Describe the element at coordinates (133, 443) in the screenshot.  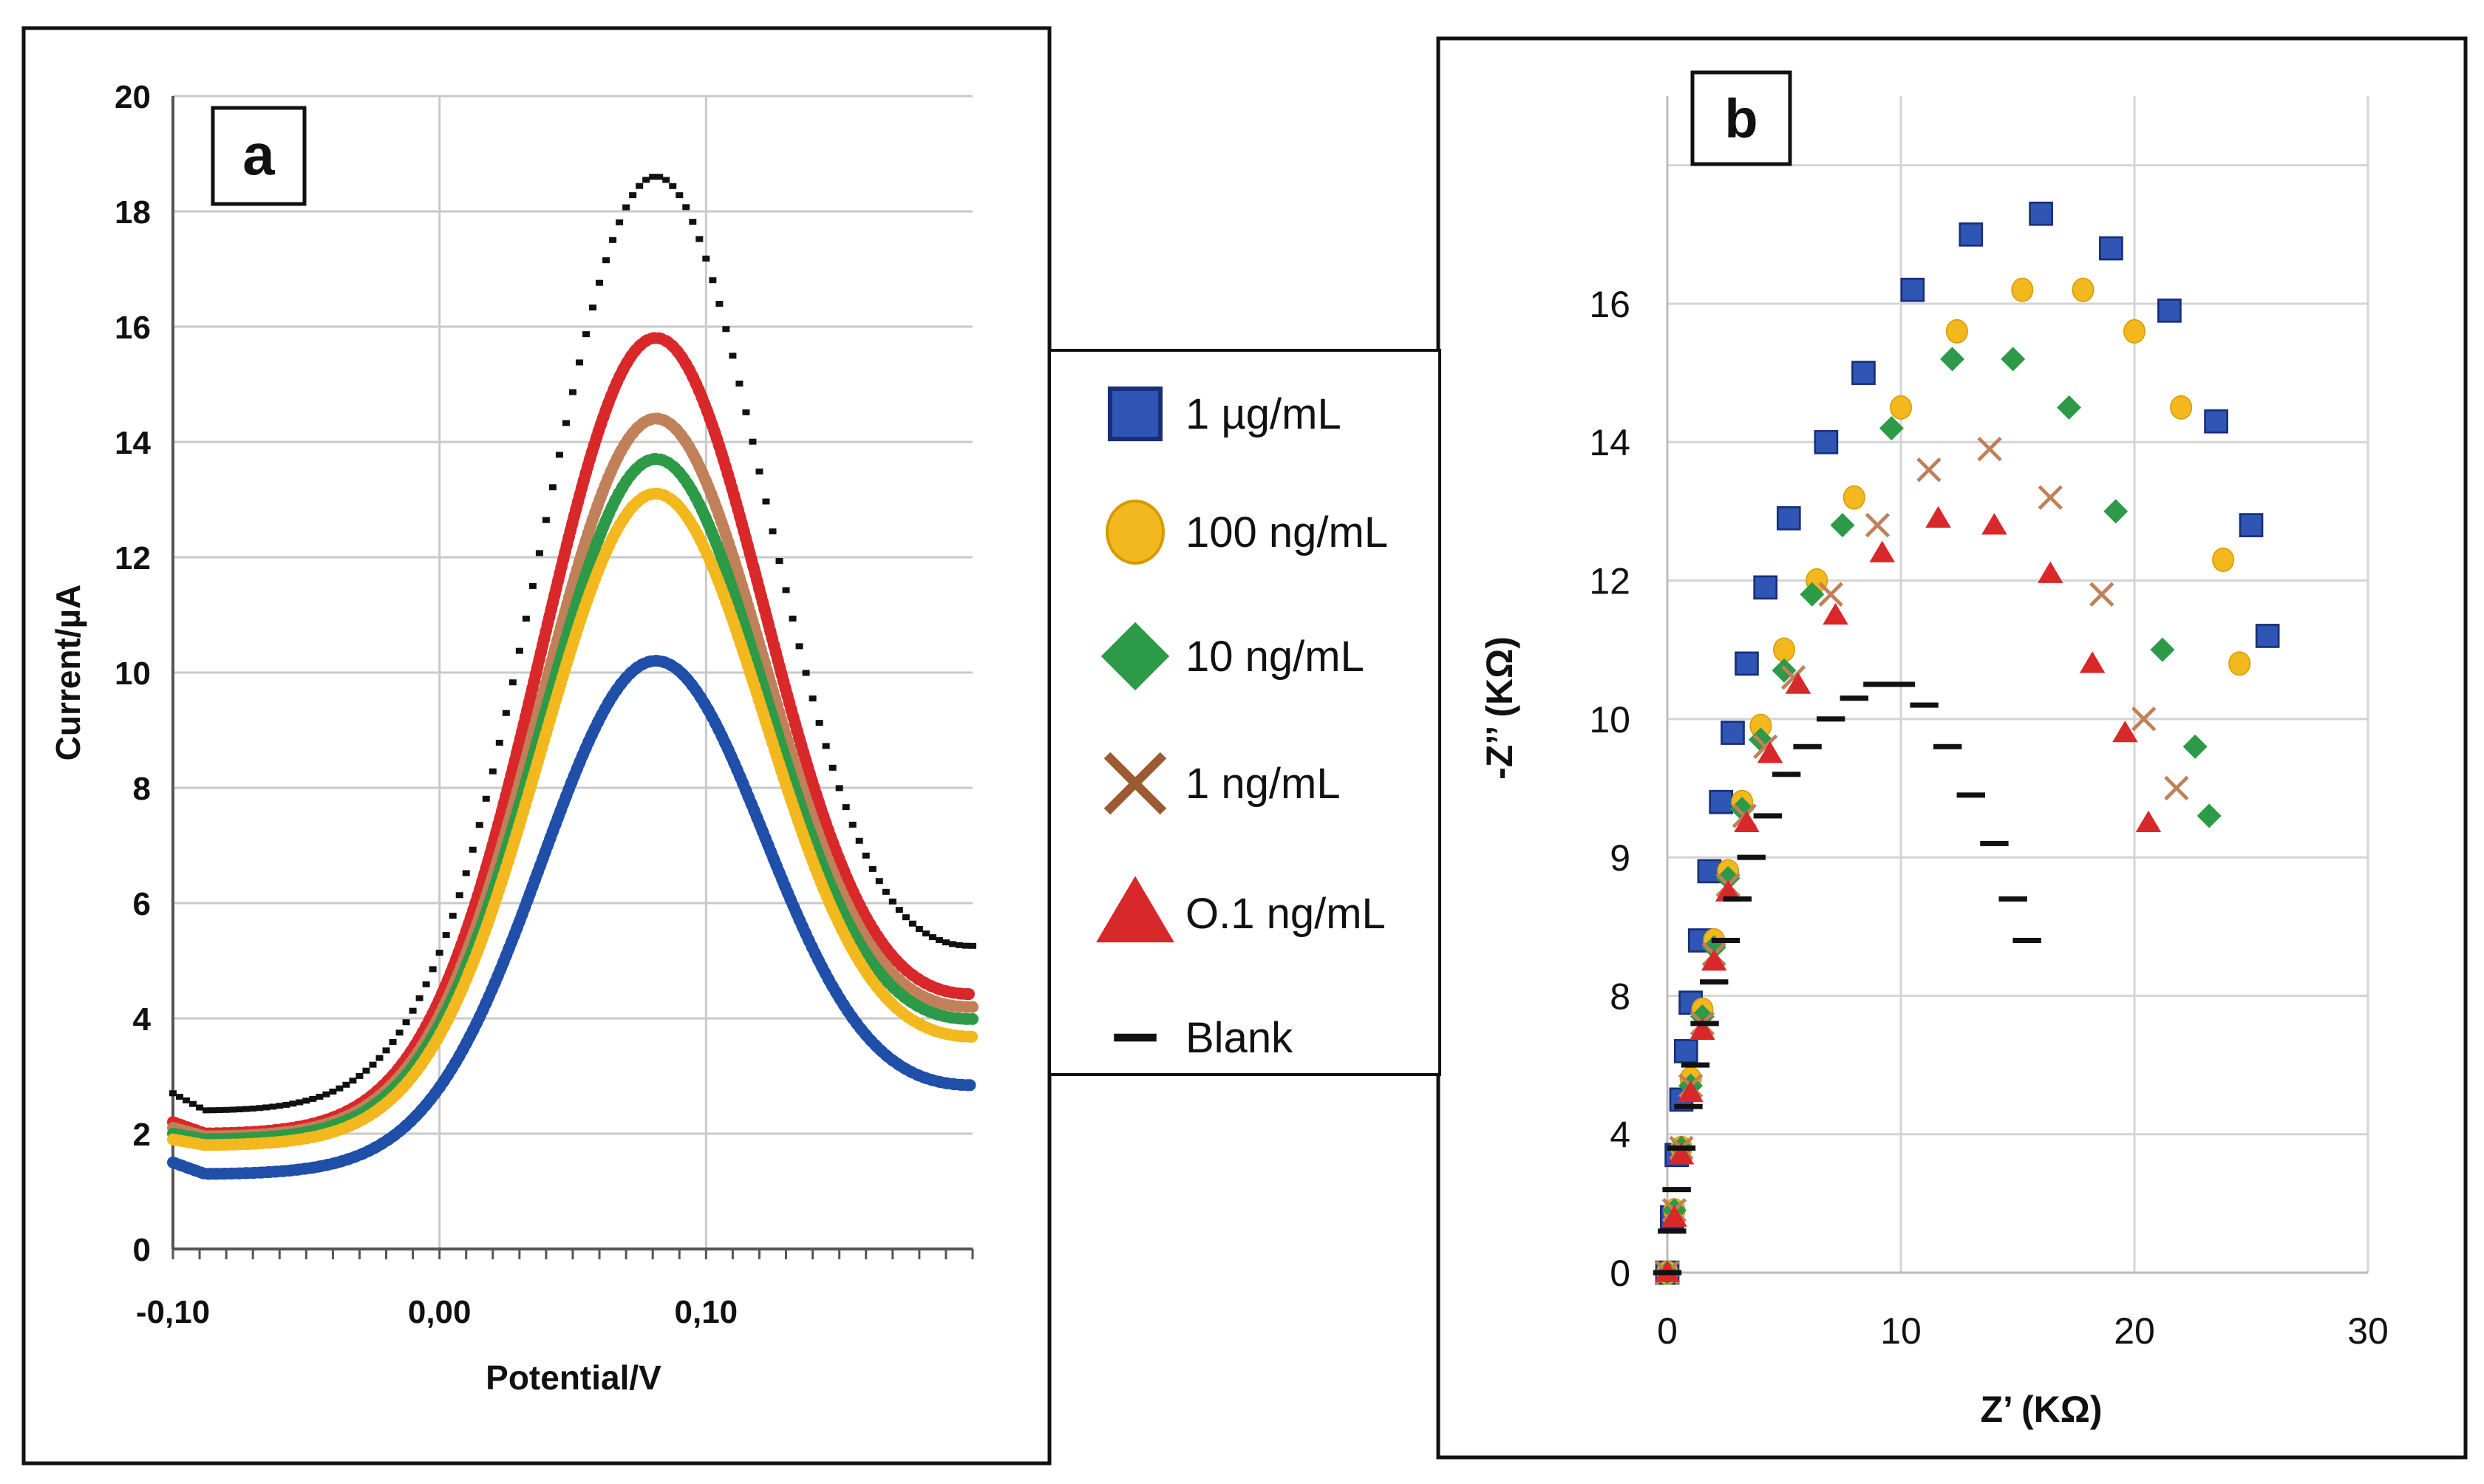
I see `panel-a-ytick-label: 14` at that location.